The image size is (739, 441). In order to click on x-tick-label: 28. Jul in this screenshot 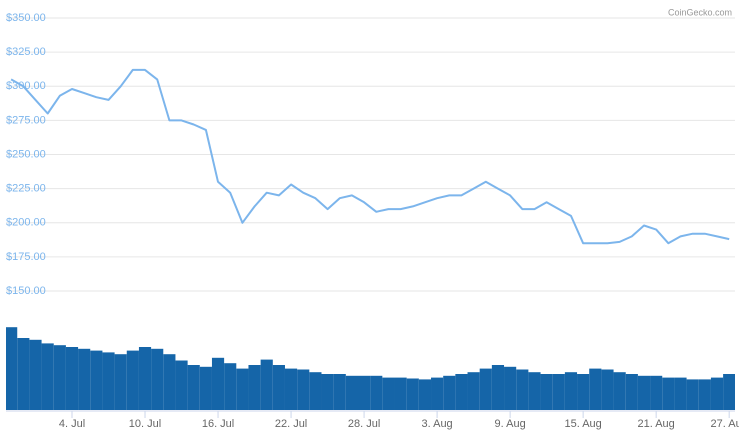, I will do `click(364, 424)`.